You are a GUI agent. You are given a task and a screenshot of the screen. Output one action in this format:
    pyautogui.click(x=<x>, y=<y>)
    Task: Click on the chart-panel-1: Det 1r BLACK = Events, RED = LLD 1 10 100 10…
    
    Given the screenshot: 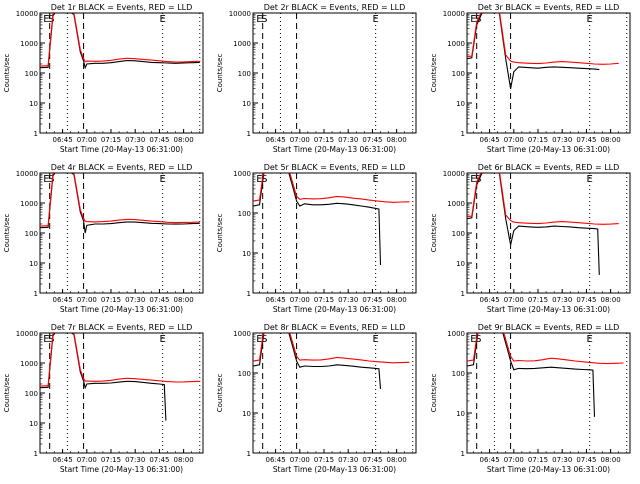 What is the action you would take?
    pyautogui.click(x=106, y=80)
    